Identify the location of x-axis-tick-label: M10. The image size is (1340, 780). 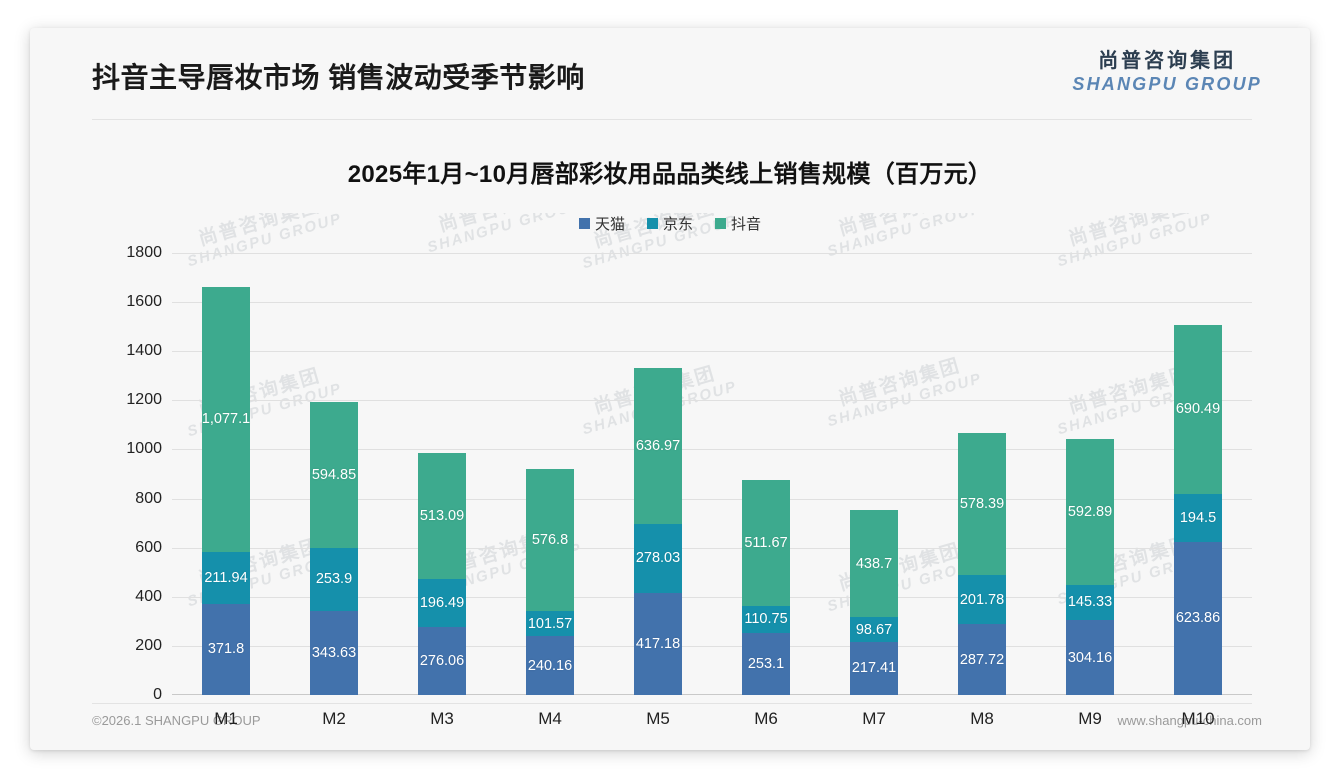
(1198, 718).